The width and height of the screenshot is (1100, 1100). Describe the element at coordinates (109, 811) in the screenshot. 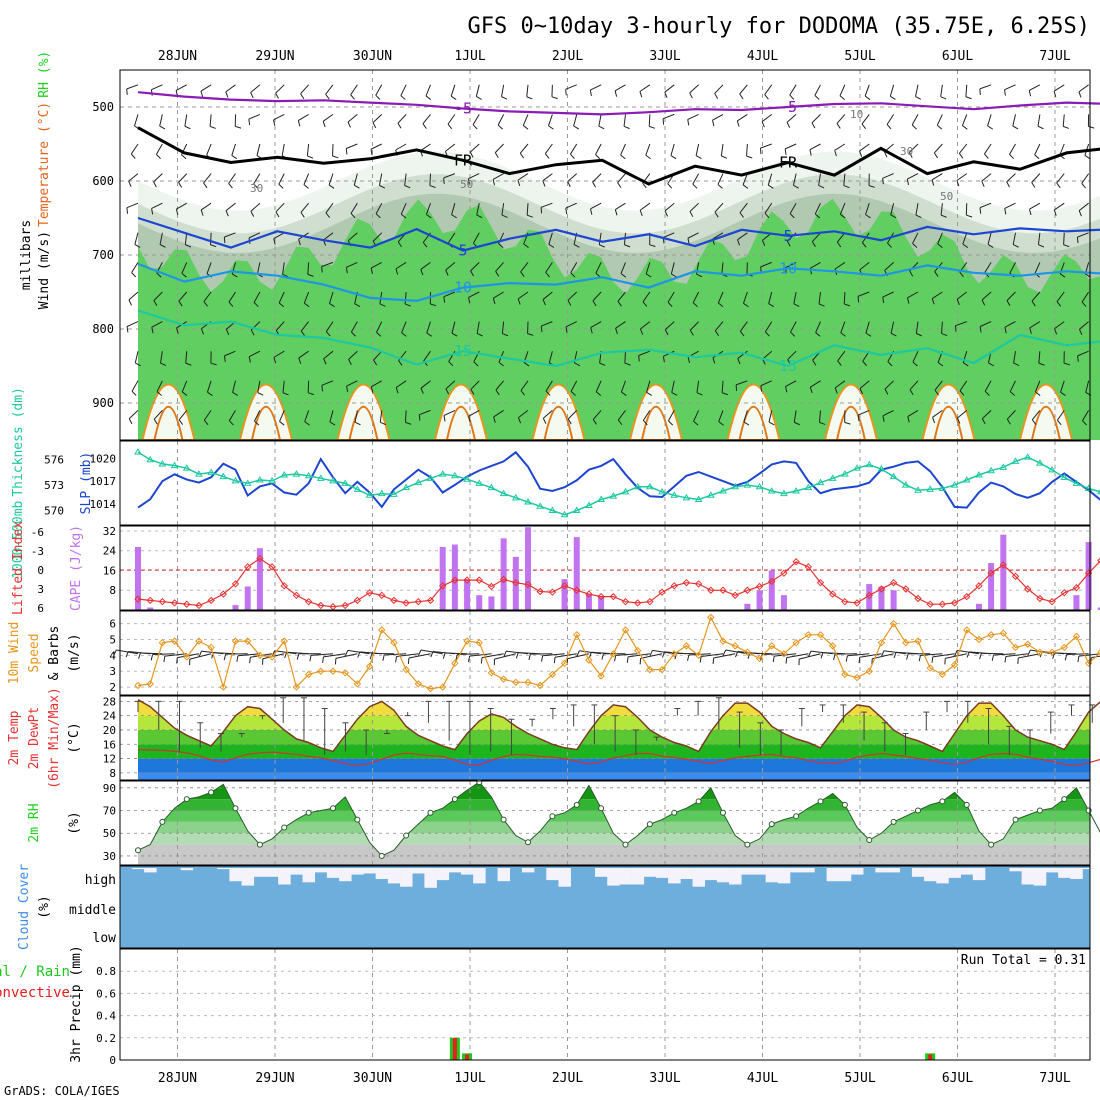

I see `rh-tick: 70` at that location.